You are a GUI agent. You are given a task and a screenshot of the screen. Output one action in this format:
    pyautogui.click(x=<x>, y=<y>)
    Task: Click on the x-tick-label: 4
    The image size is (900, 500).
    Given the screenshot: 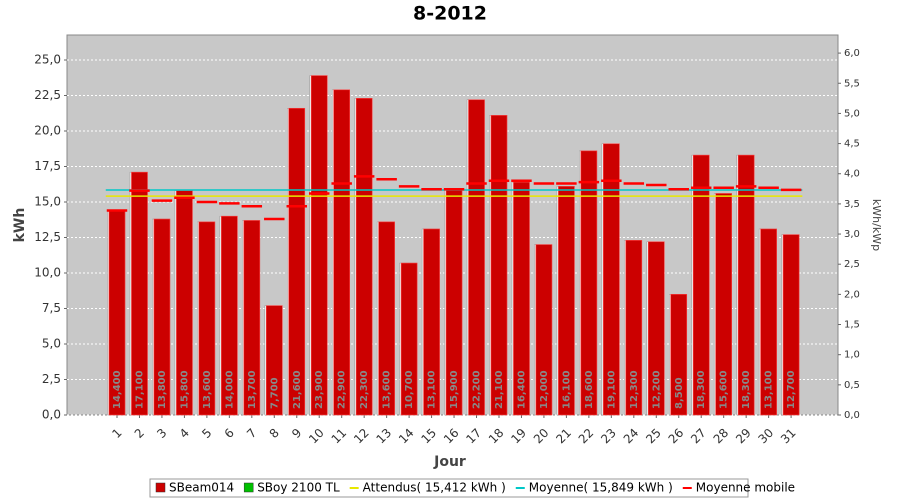 What is the action you would take?
    pyautogui.click(x=184, y=433)
    